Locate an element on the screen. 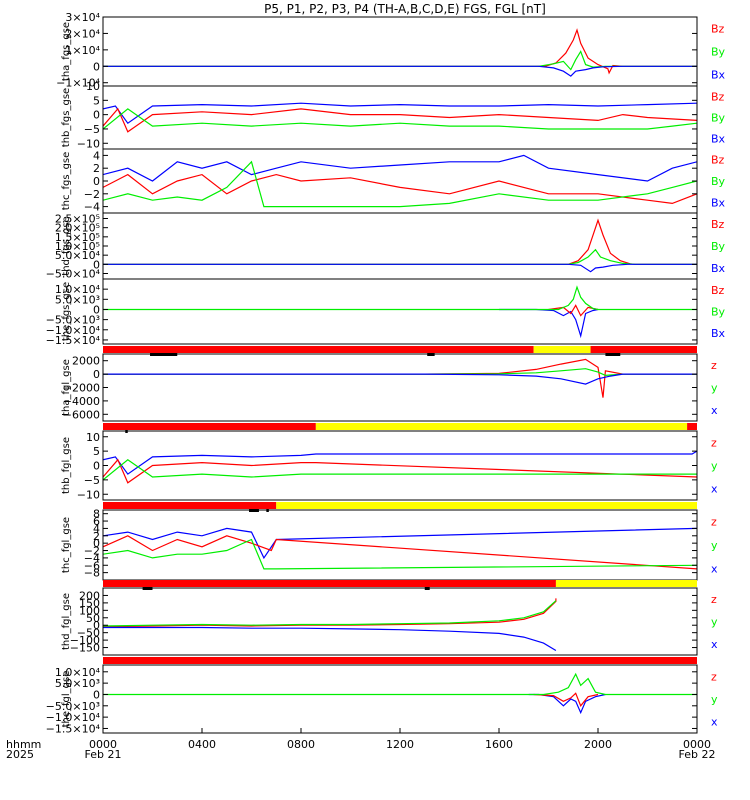  footer-label-hhmm: hhmm is located at coordinates (23, 744).